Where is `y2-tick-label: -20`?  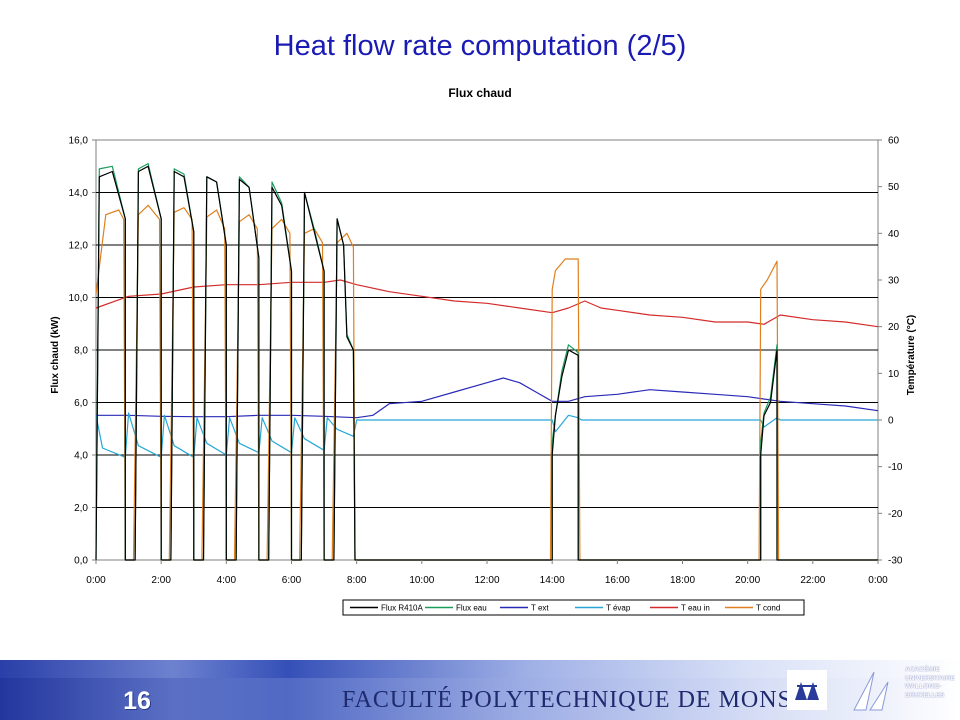
y2-tick-label: -20 is located at coordinates (895, 514).